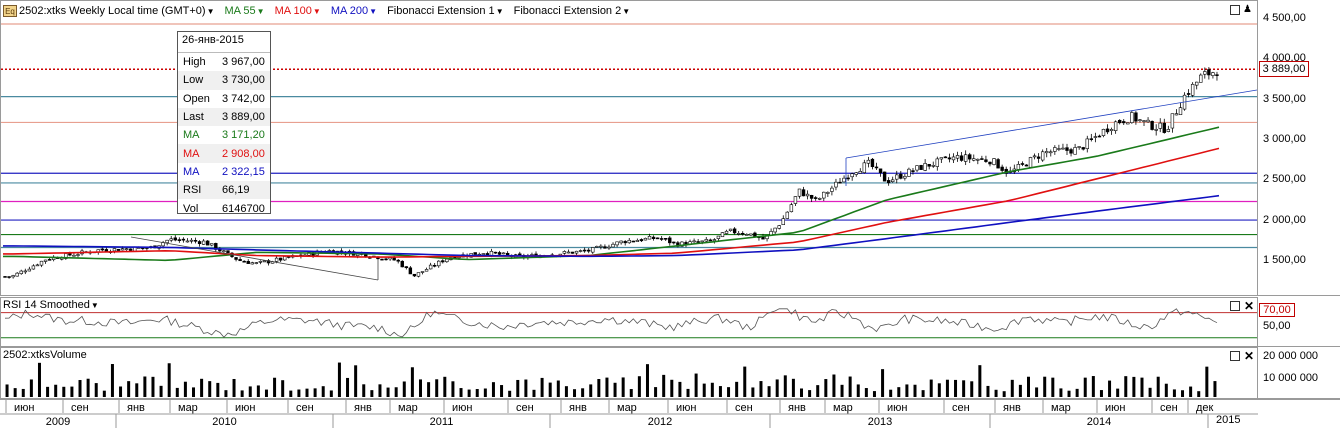  Describe the element at coordinates (46, 305) in the screenshot. I see `rsi-title: RSI 14 Smoothed` at that location.